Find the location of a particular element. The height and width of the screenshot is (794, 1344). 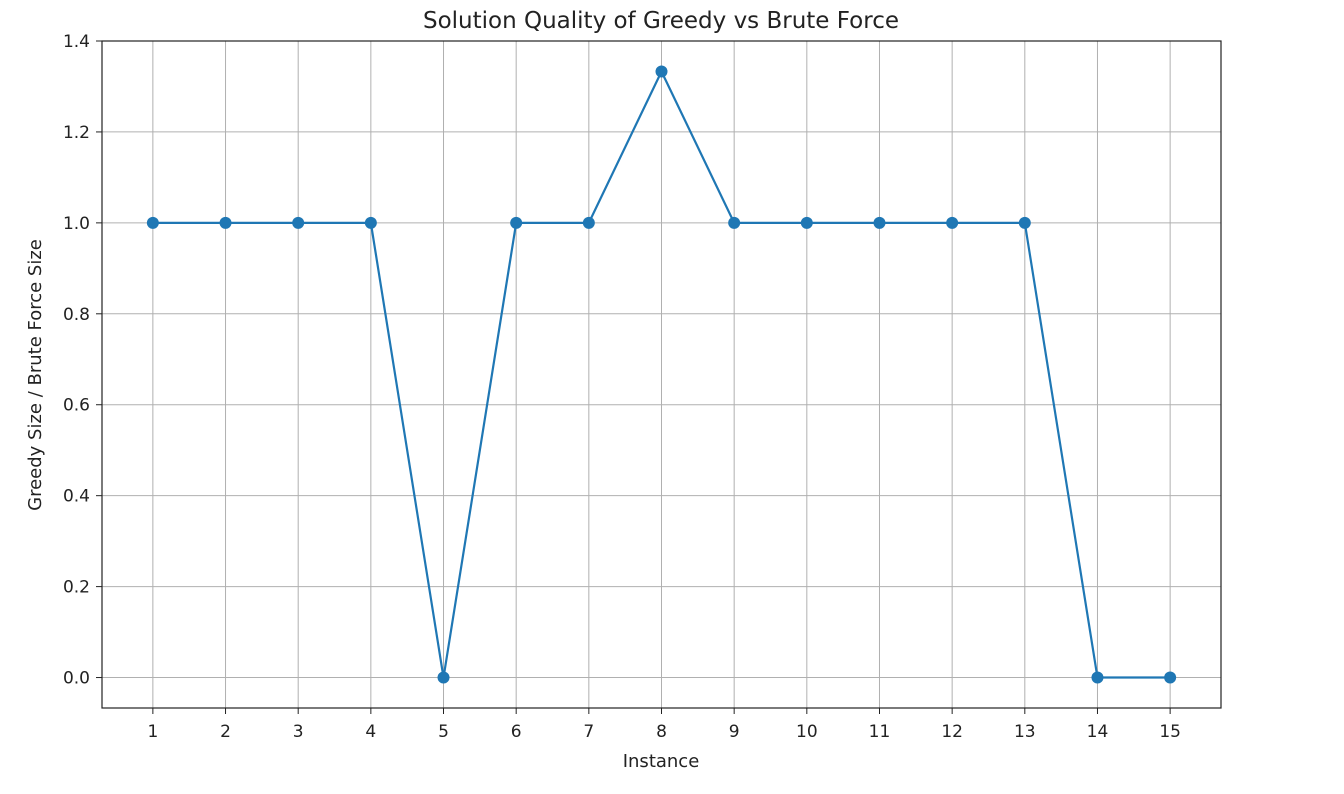

y-tick-label: 0.6 is located at coordinates (76, 406).